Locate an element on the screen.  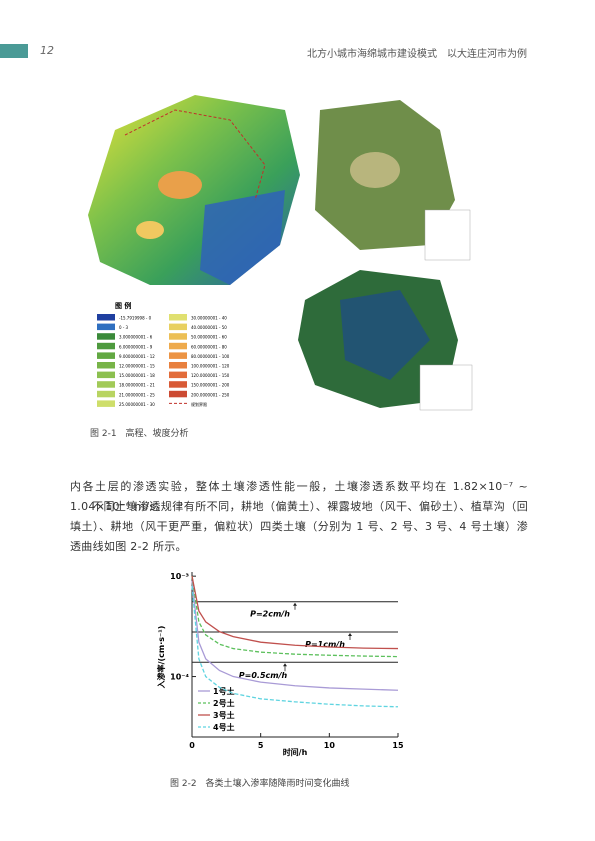
x-tick-label: 15 is located at coordinates (398, 745).